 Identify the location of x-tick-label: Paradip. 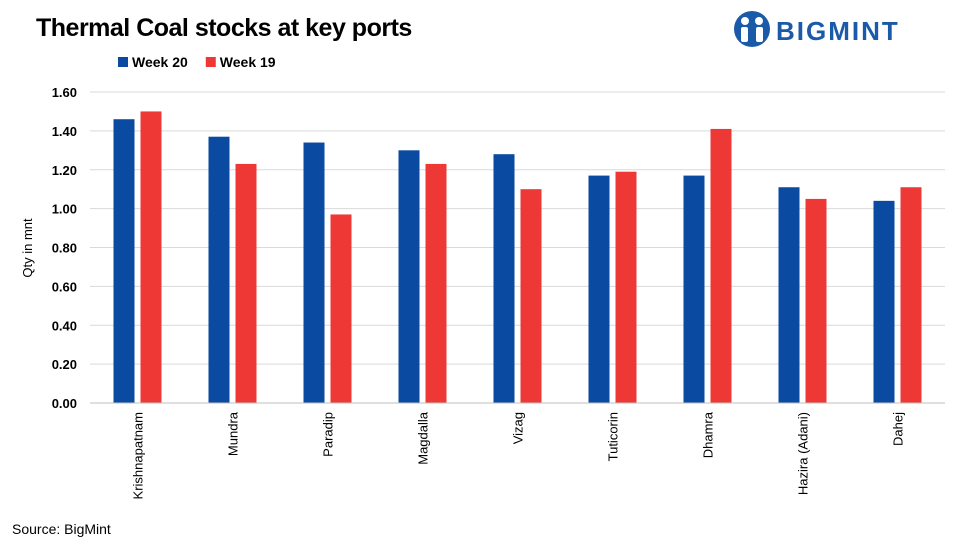
(328, 434).